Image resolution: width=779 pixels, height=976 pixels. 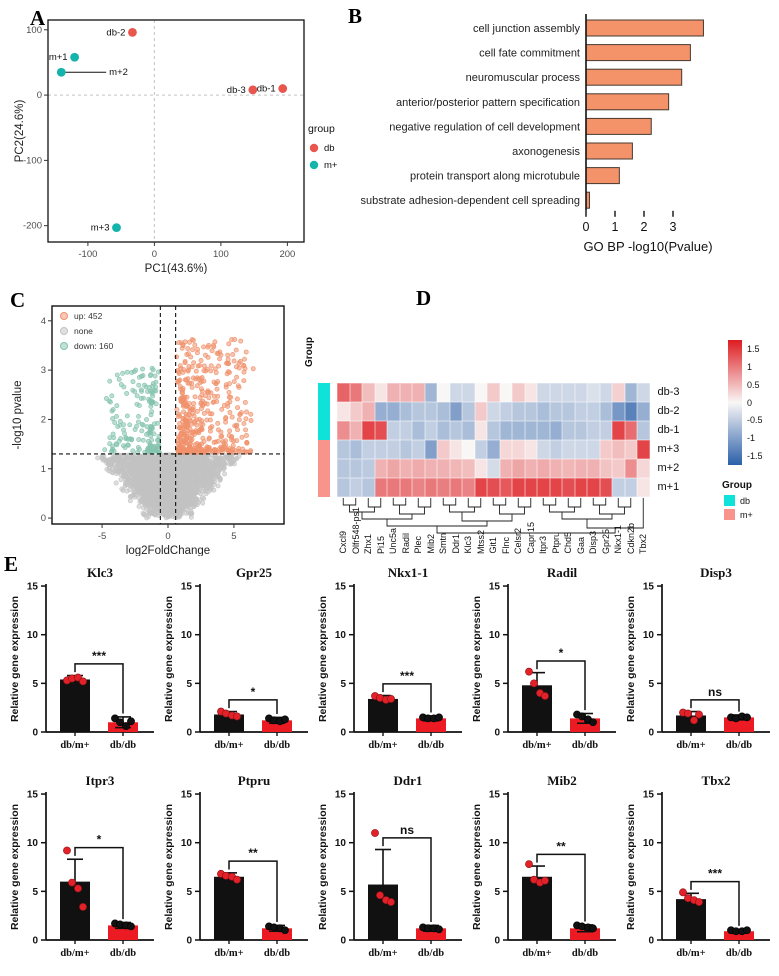 What do you see at coordinates (341, 587) in the screenshot?
I see `y-tick-label: 15` at bounding box center [341, 587].